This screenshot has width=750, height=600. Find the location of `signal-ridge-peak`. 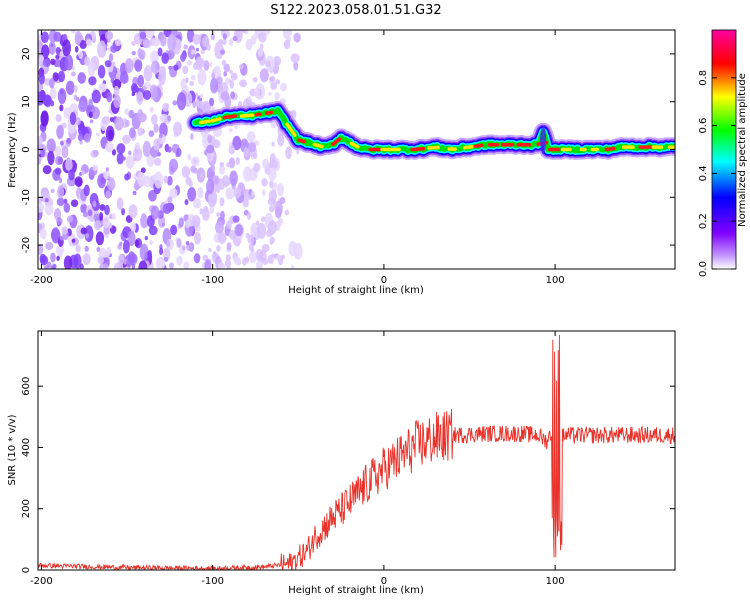

signal-ridge-peak is located at coordinates (468, 147).